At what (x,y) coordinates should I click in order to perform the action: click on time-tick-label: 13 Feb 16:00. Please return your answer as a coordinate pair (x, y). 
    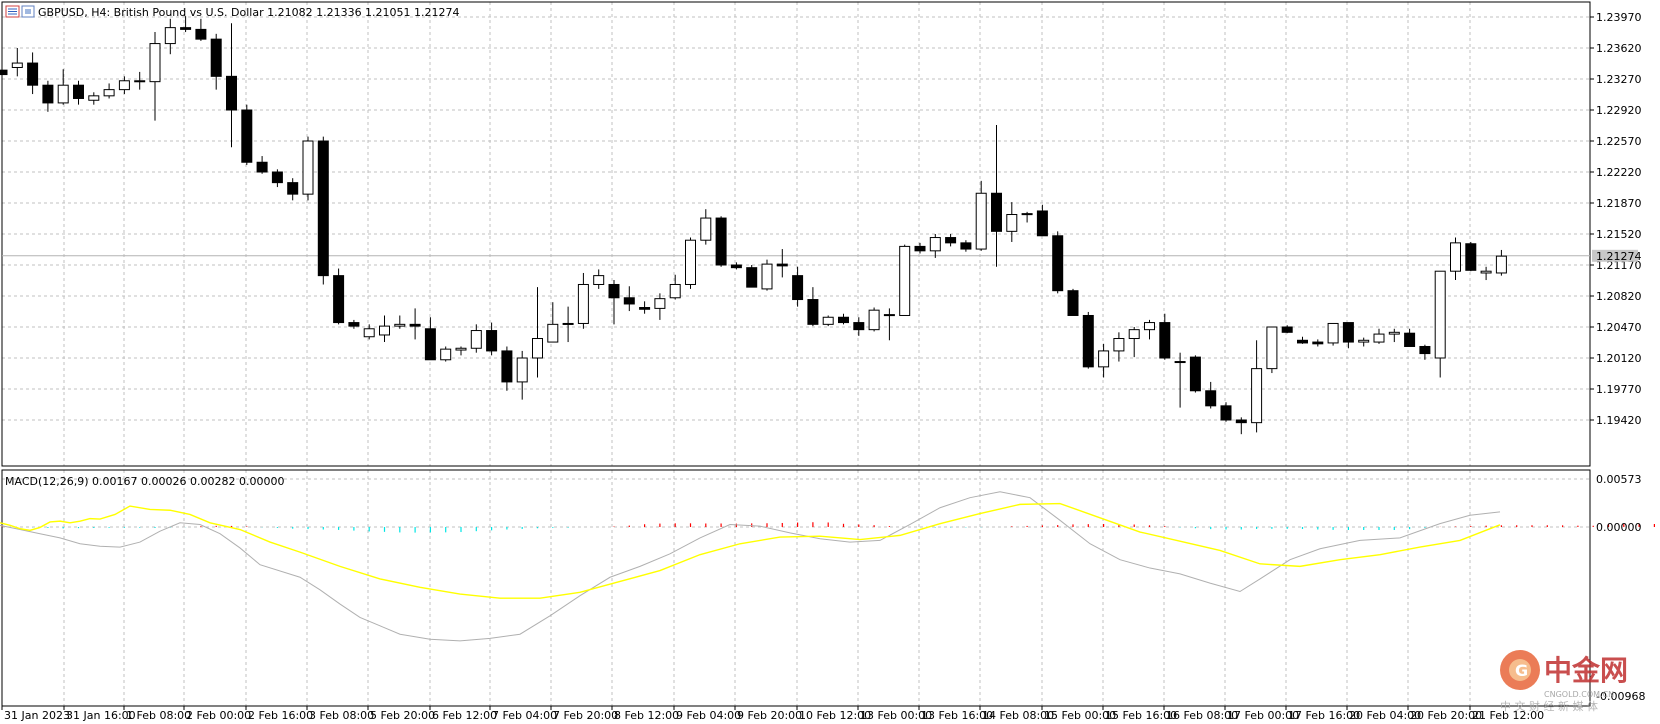
    Looking at the image, I should click on (957, 715).